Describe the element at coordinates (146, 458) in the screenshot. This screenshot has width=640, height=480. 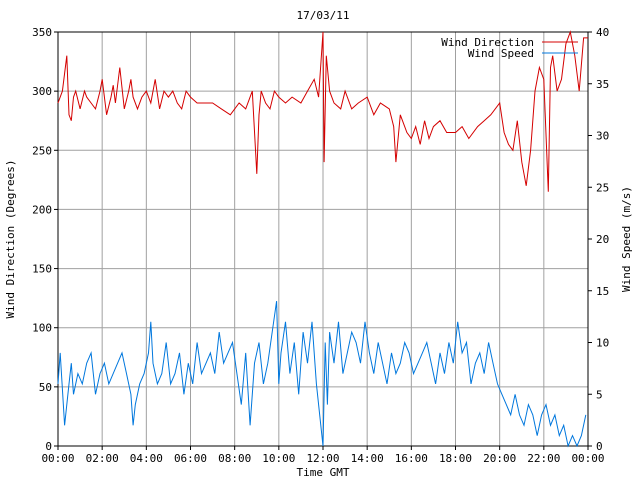
I see `x-tick-label: 04:00` at that location.